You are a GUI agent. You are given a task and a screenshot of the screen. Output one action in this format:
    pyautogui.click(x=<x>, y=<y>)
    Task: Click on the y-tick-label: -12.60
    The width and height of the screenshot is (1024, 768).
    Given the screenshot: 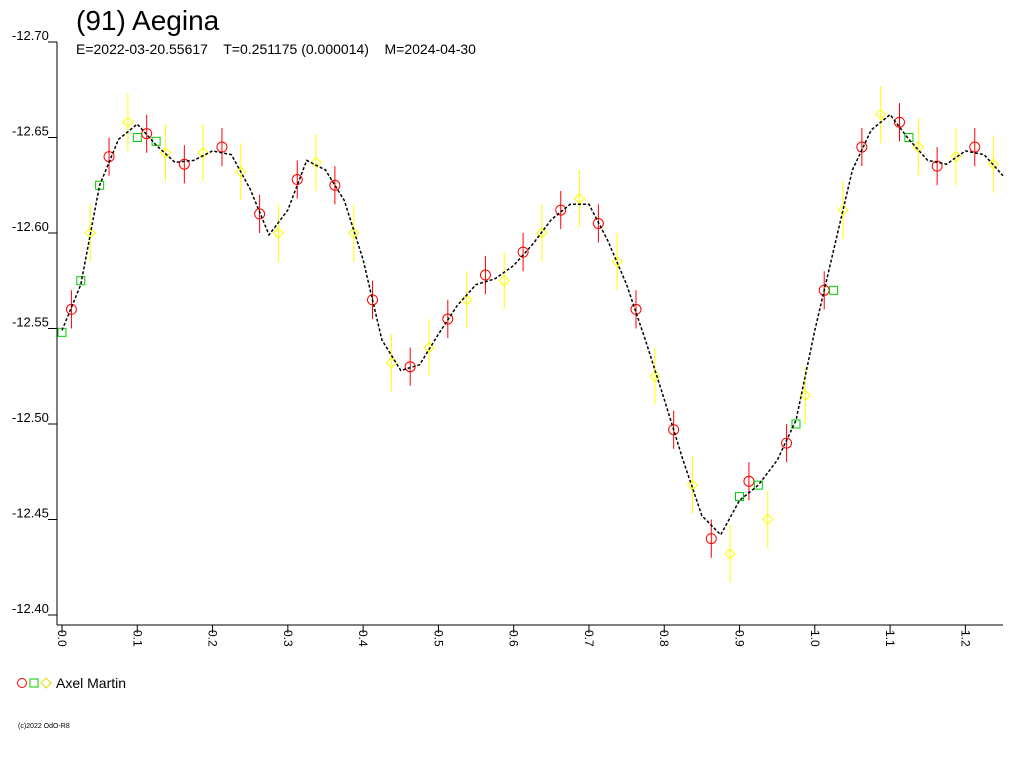 What is the action you would take?
    pyautogui.click(x=30, y=226)
    